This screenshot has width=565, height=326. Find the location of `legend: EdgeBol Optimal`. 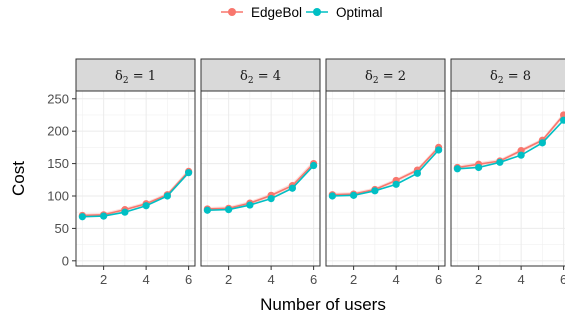

legend: EdgeBol Optimal is located at coordinates (302, 12).